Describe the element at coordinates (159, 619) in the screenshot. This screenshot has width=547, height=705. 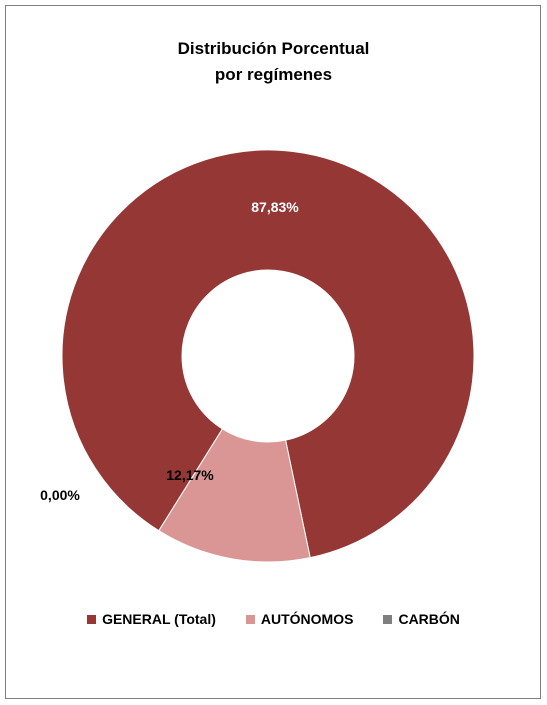
I see `legend-label-general: GENERAL (Total)` at that location.